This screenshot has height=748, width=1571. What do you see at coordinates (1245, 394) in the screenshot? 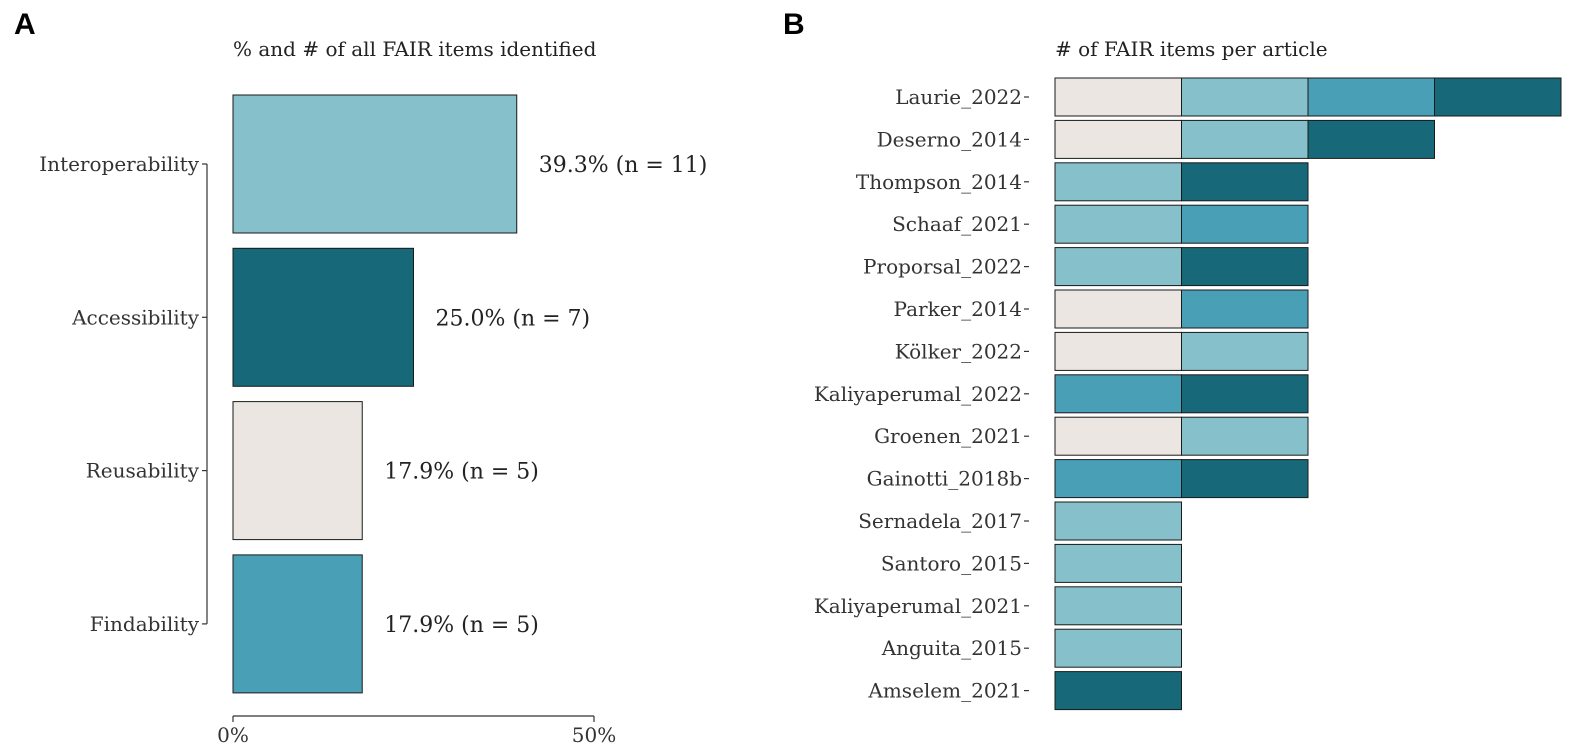
I see `segment-kaliyaperumal-2022-accessibility` at bounding box center [1245, 394].